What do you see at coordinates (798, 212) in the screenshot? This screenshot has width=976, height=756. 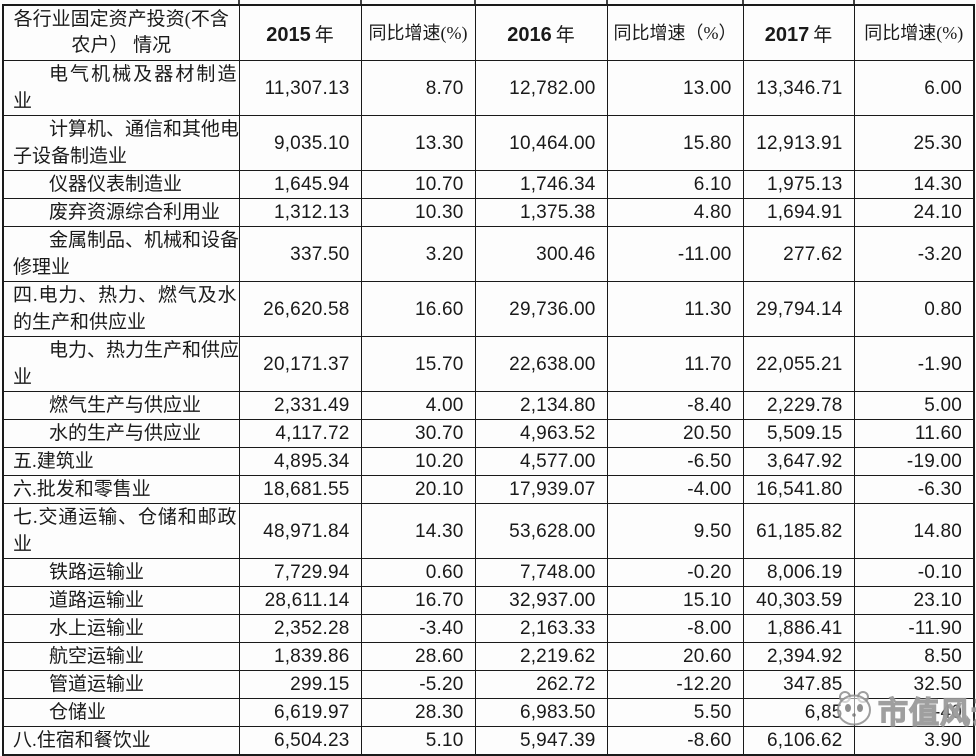 I see `value-2017: 1,694.91` at bounding box center [798, 212].